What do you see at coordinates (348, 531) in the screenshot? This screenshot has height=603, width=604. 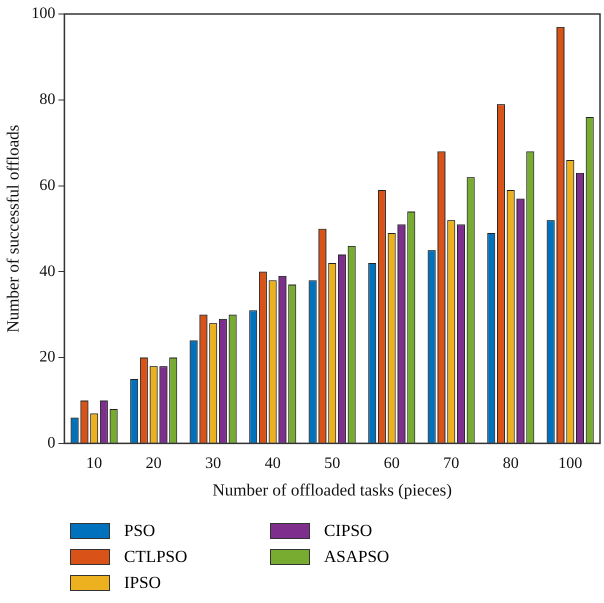 I see `legend-label: CIPSO` at bounding box center [348, 531].